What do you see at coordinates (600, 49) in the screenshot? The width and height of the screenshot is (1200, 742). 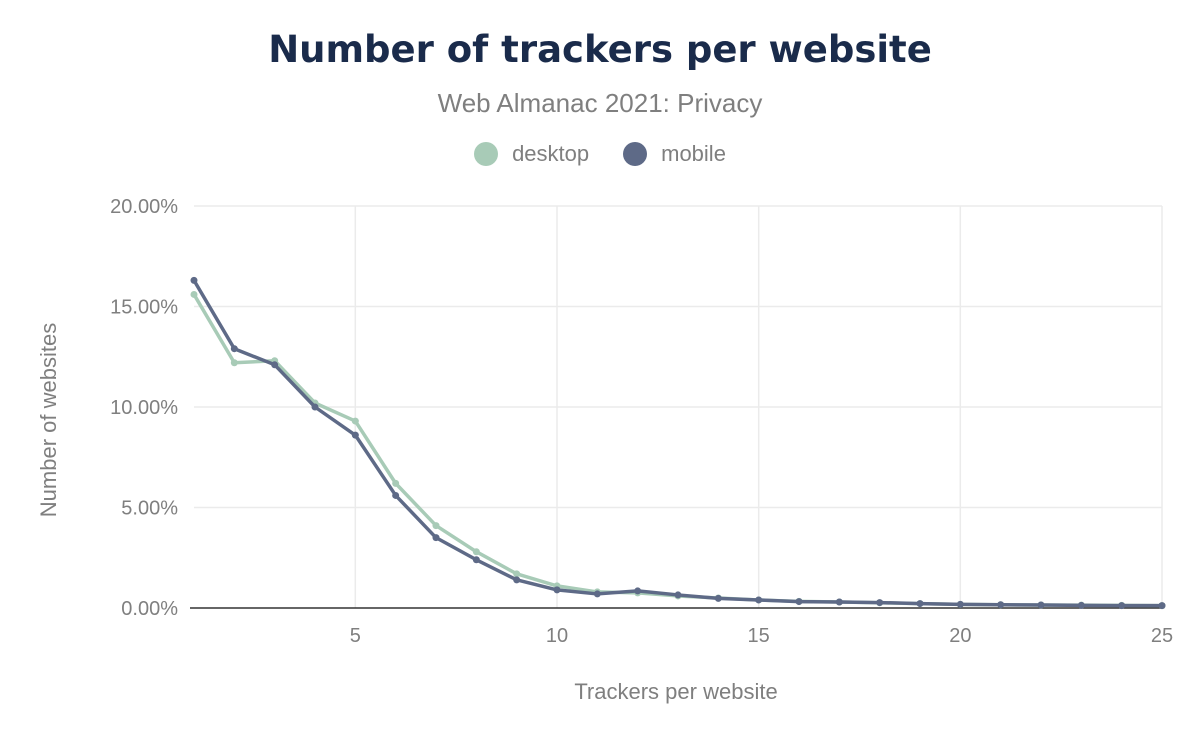 I see `chart-title: Number of trackers per website` at bounding box center [600, 49].